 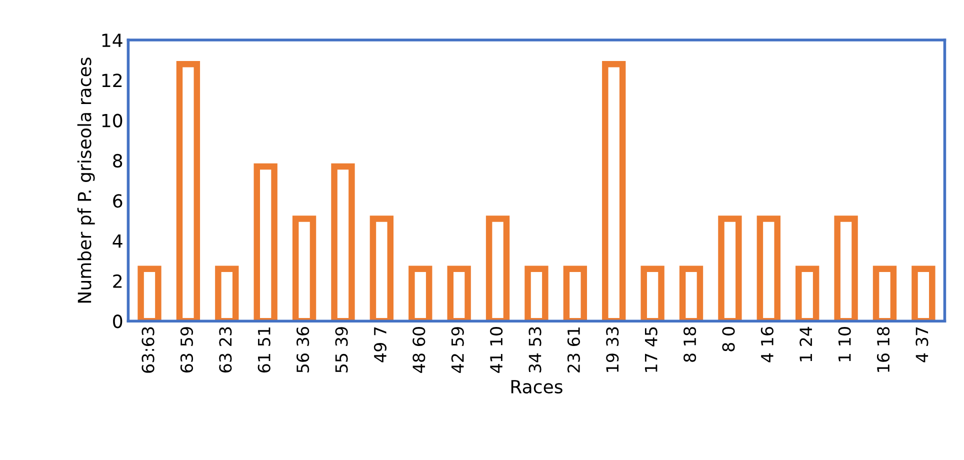 What do you see at coordinates (457, 350) in the screenshot?
I see `x-tick-label: 42 59` at bounding box center [457, 350].